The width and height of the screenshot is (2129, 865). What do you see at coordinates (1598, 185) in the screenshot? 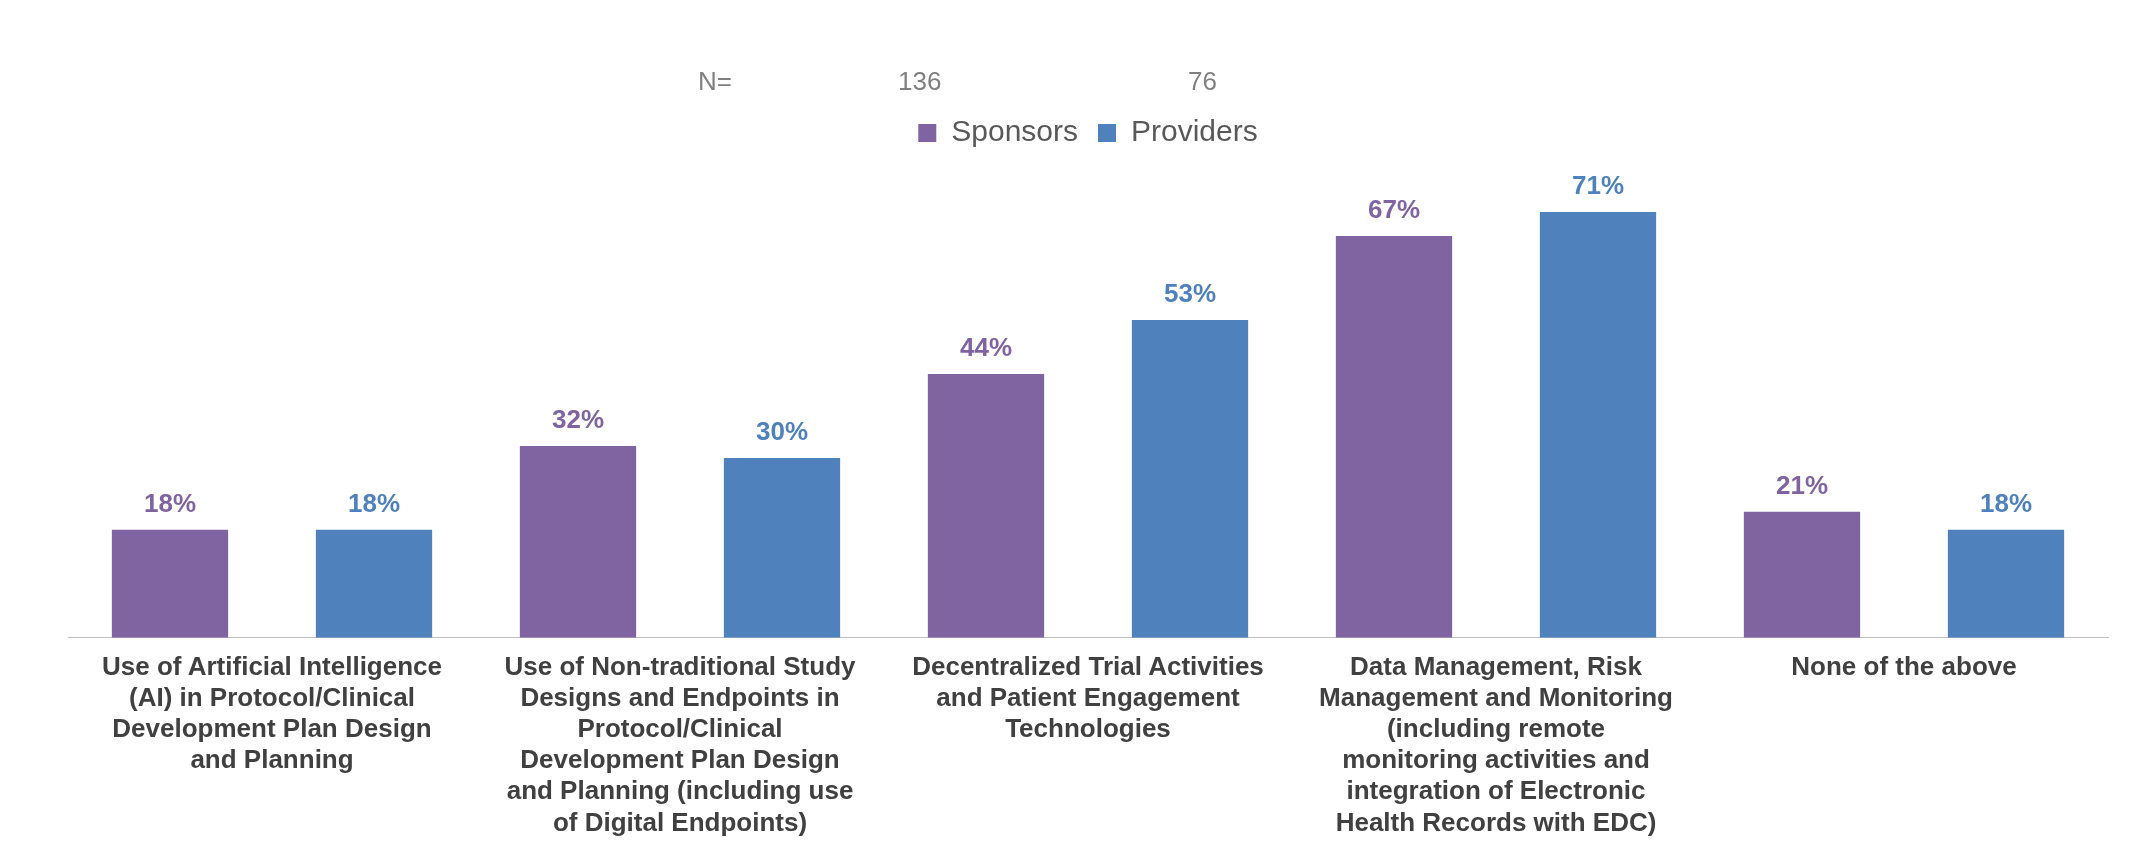
I see `data-label: 71%` at bounding box center [1598, 185].